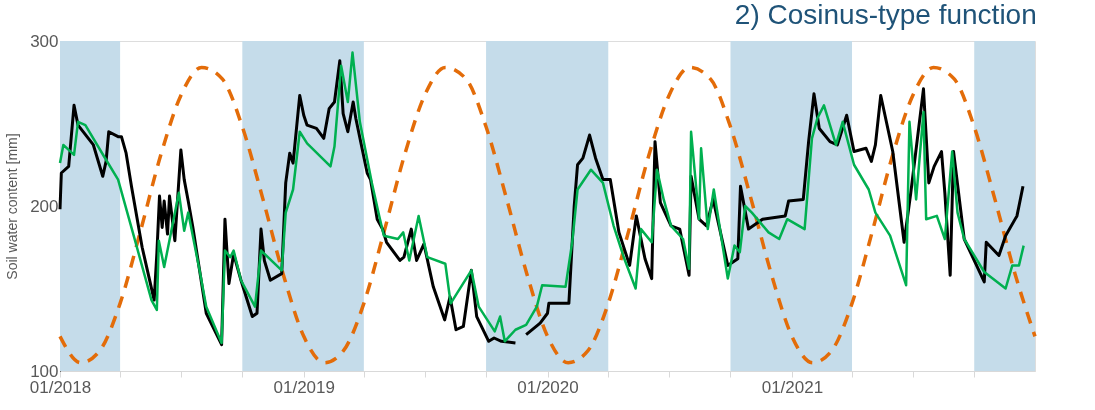  What do you see at coordinates (44, 206) in the screenshot?
I see `y-tick-label: 200` at bounding box center [44, 206].